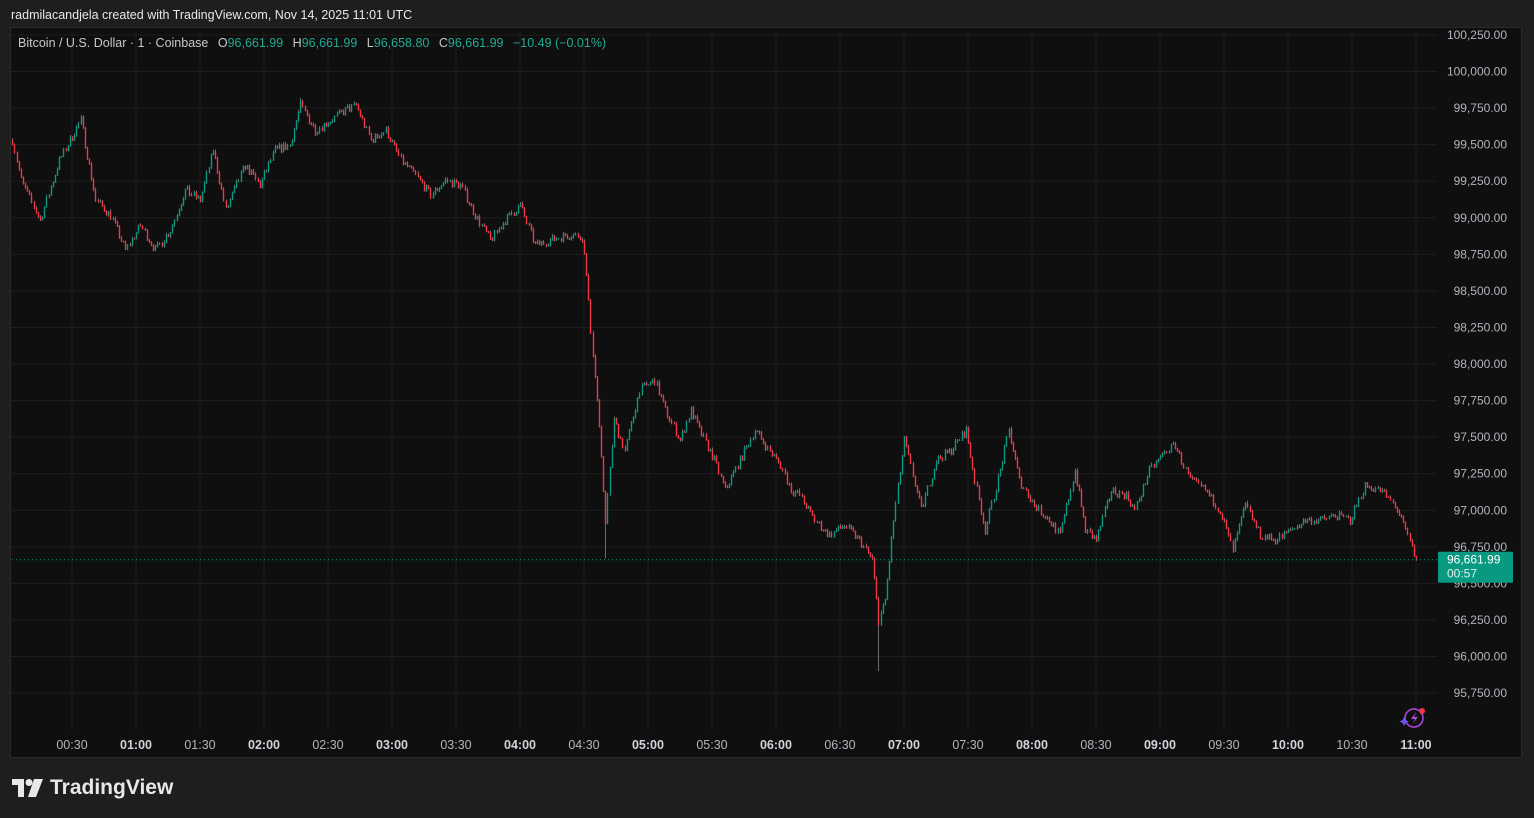  What do you see at coordinates (559, 43) in the screenshot?
I see `change-value: −10.49 (−0.01%)` at bounding box center [559, 43].